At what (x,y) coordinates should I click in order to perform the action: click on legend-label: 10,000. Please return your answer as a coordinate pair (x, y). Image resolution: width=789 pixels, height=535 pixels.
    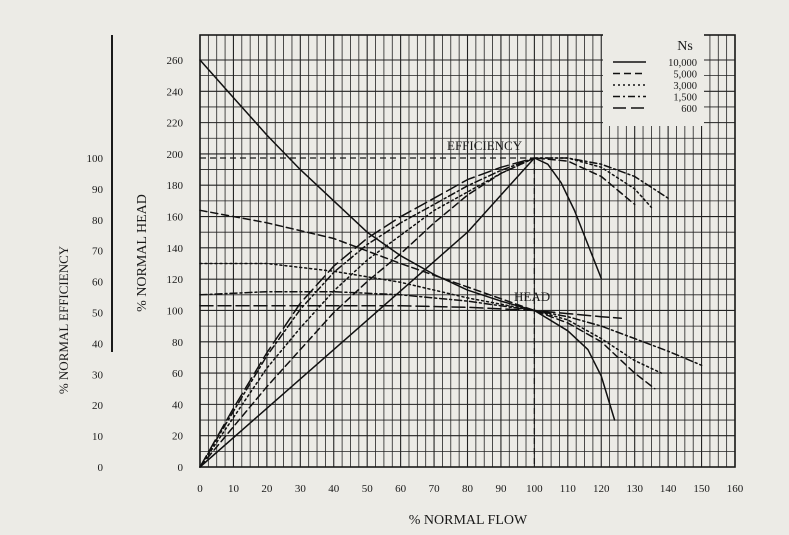
    Looking at the image, I should click on (682, 63).